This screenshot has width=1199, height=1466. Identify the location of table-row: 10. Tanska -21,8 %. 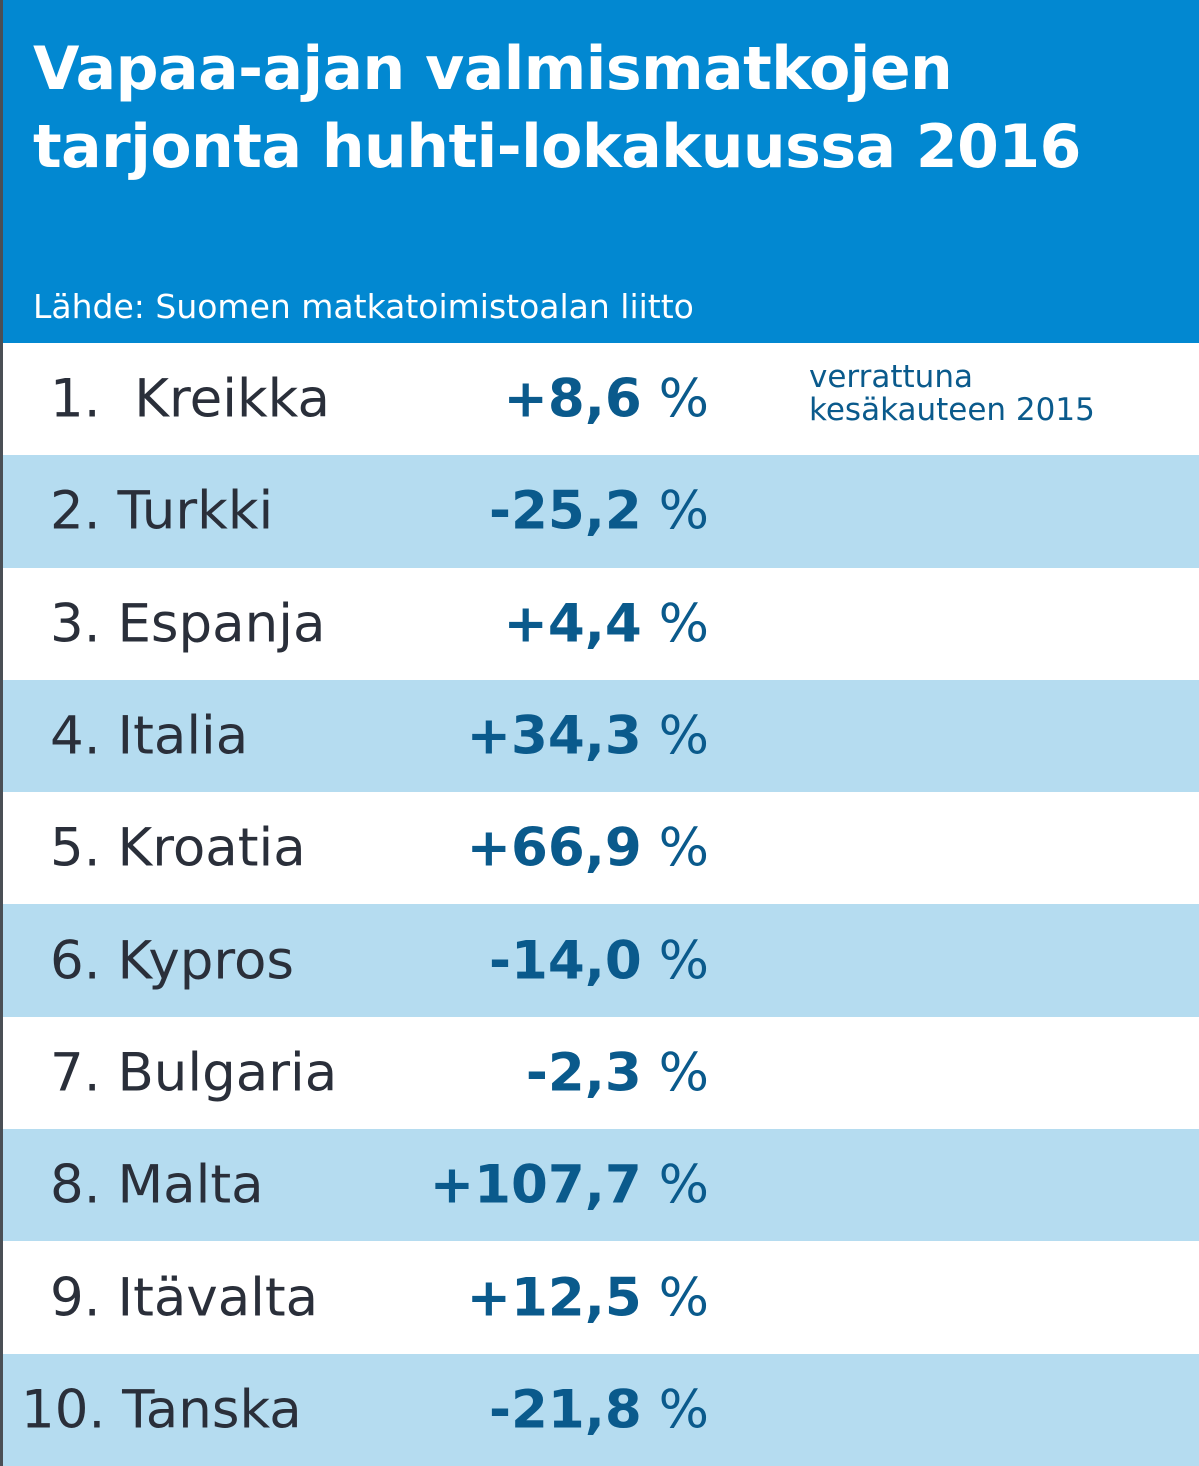
(601, 1409).